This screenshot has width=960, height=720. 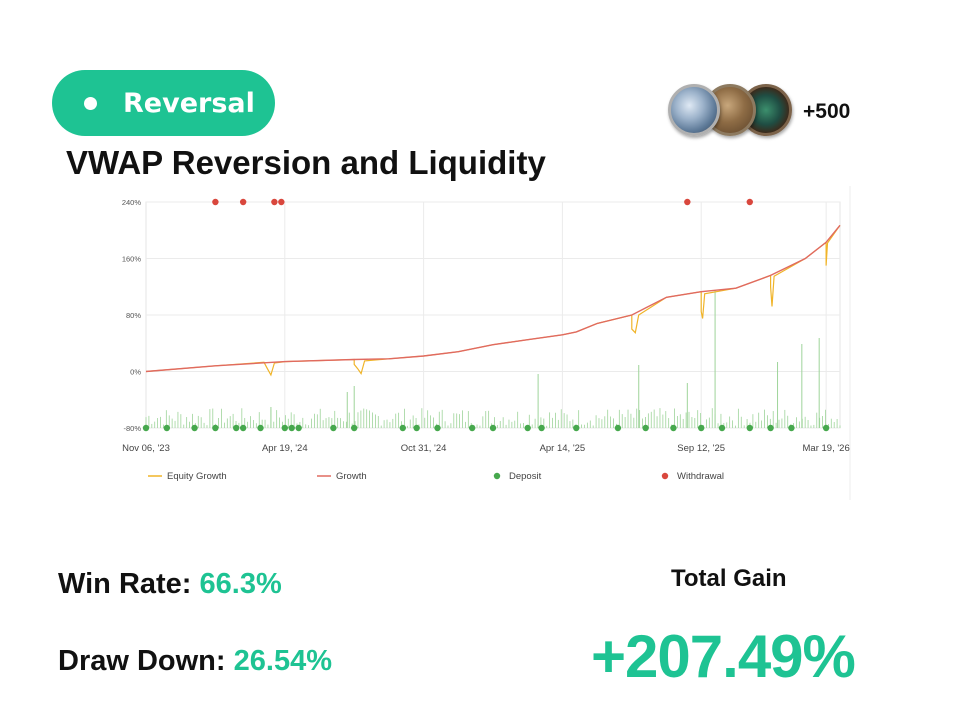 What do you see at coordinates (189, 103) in the screenshot?
I see `strategy-tag-label: Reversal` at bounding box center [189, 103].